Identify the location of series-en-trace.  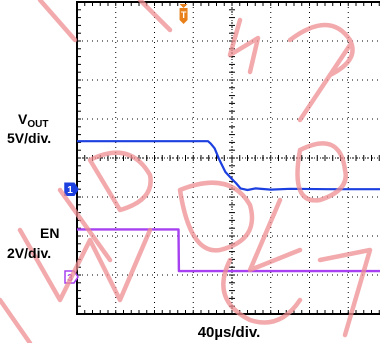
(228, 250).